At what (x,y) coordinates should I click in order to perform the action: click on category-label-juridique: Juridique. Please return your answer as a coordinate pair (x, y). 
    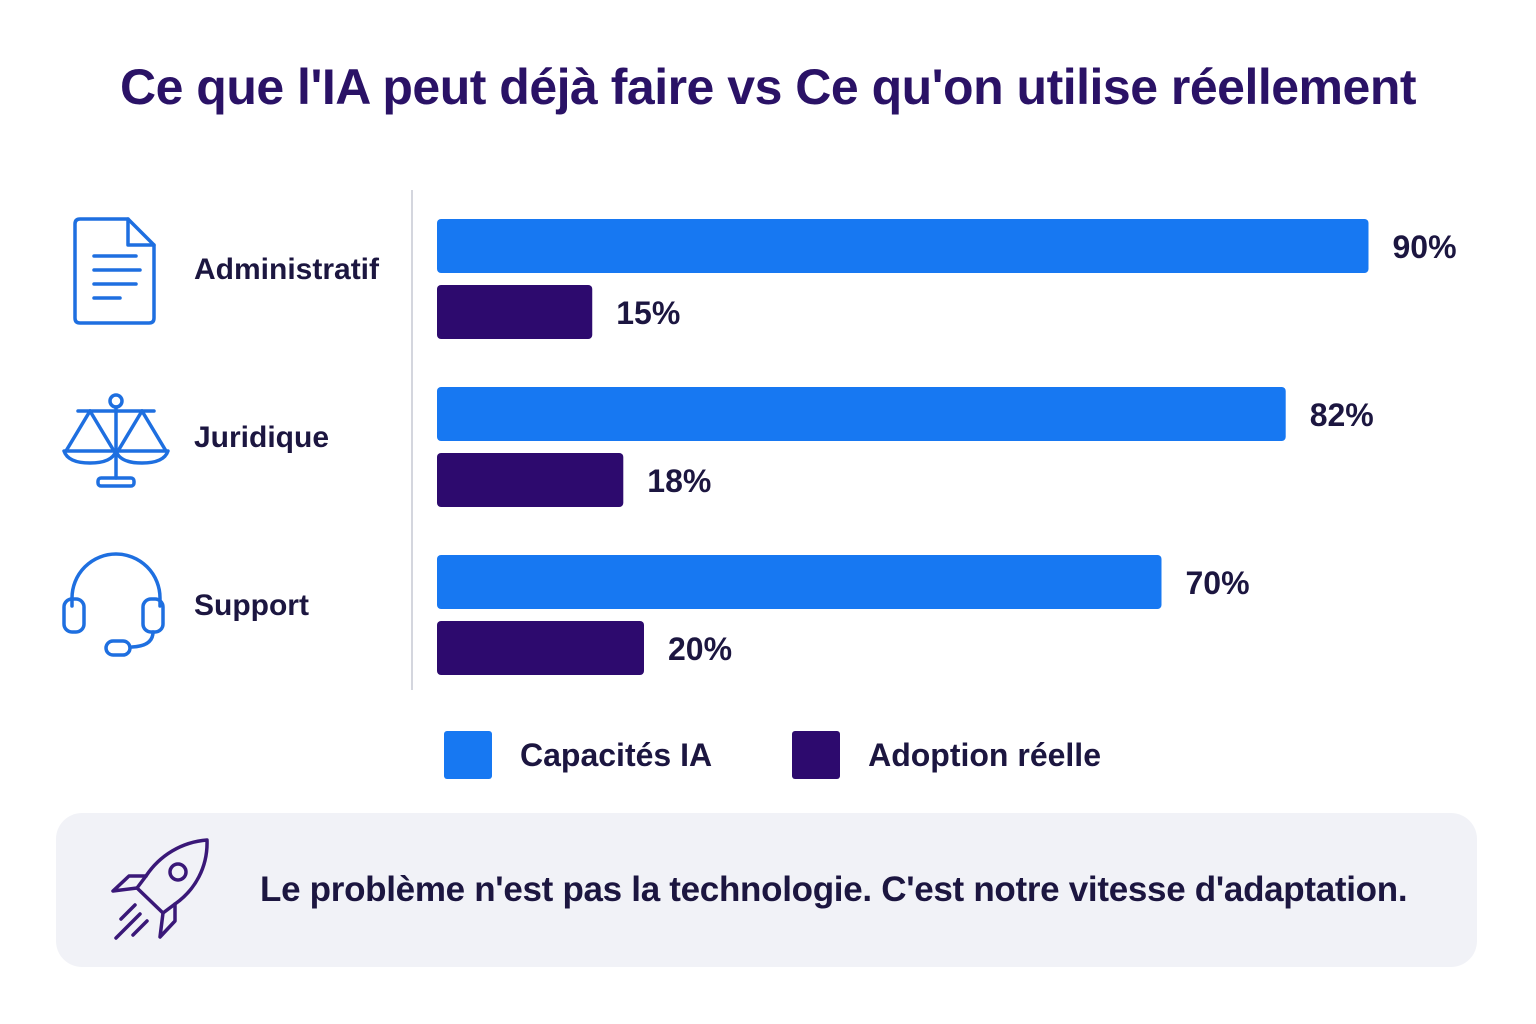
    Looking at the image, I should click on (261, 437).